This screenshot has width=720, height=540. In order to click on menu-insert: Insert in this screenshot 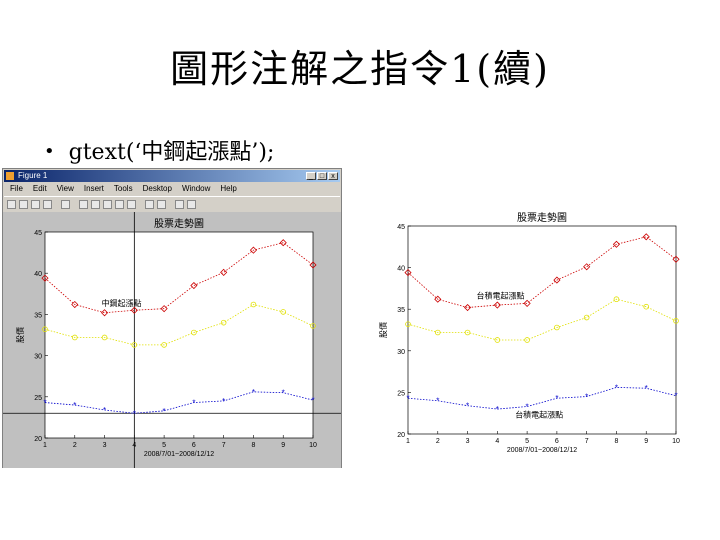, I will do `click(93, 188)`.